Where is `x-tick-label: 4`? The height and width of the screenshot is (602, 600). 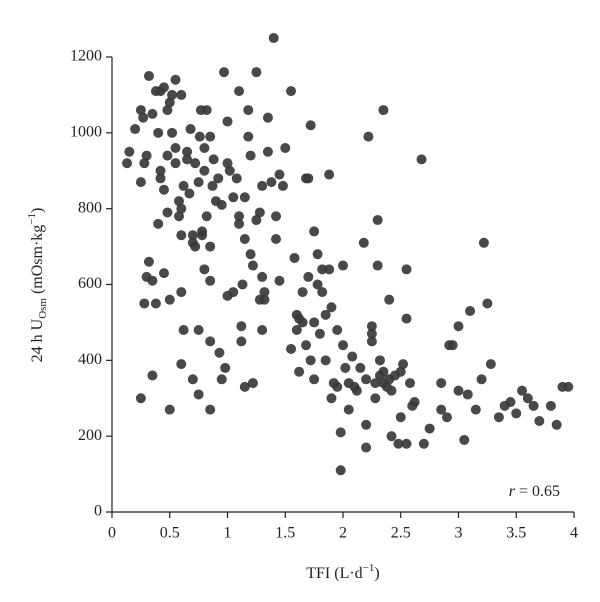 x-tick-label: 4 is located at coordinates (574, 533).